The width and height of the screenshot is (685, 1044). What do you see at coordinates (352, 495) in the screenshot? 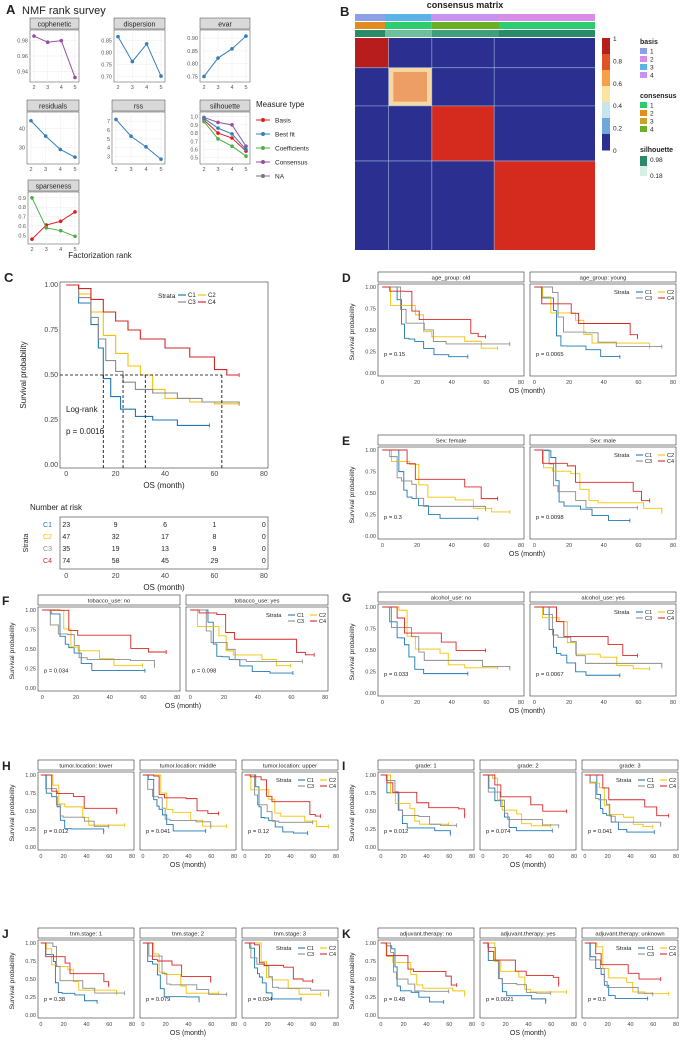
I see `y-axis-label: Survival probability` at bounding box center [352, 495].